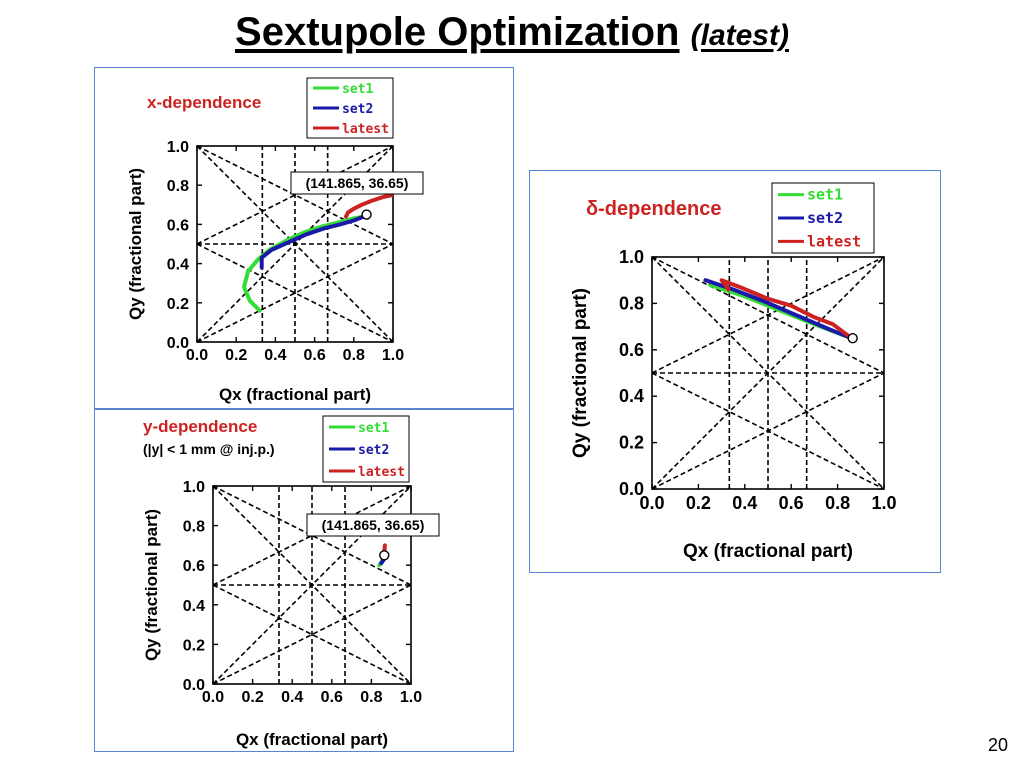 The image size is (1024, 768). I want to click on resonance-lines, so click(768, 373).